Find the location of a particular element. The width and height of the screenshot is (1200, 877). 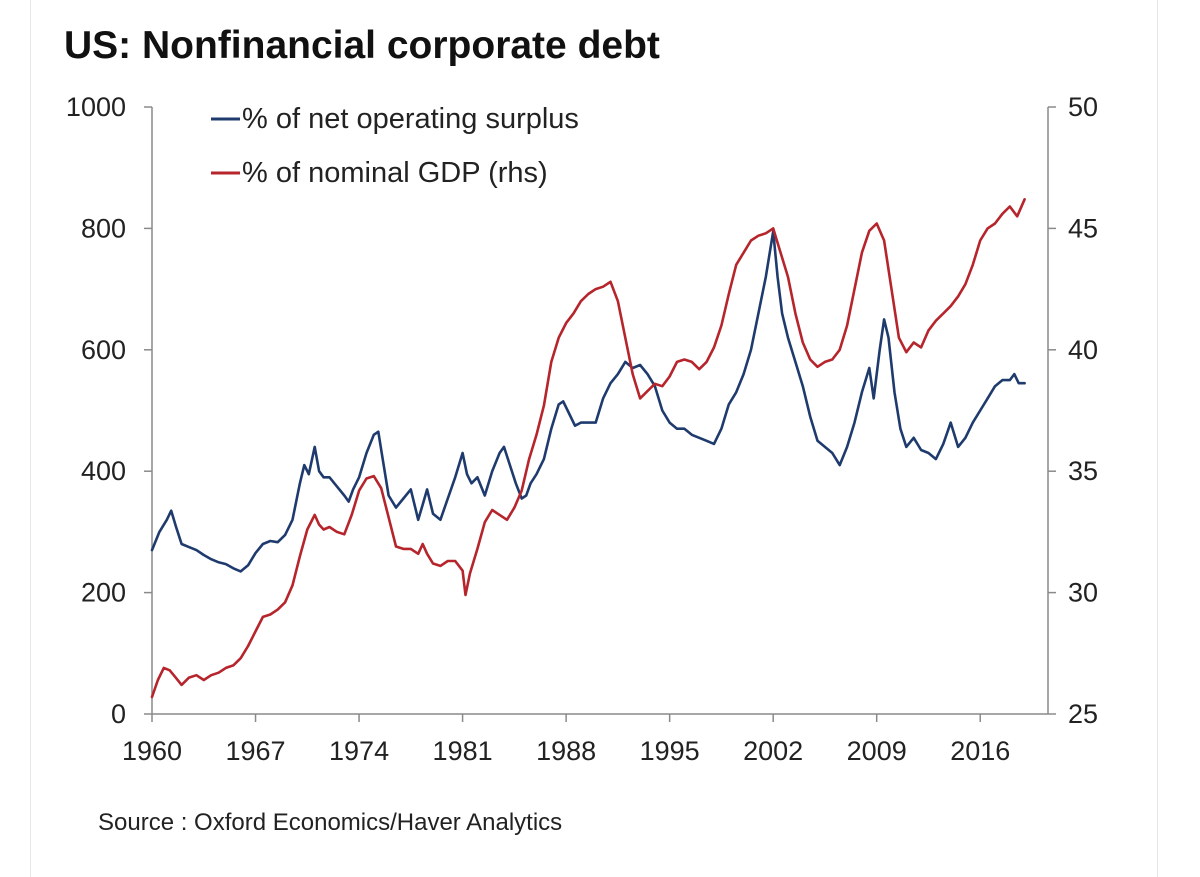

x-tick-label: 1967 is located at coordinates (255, 751).